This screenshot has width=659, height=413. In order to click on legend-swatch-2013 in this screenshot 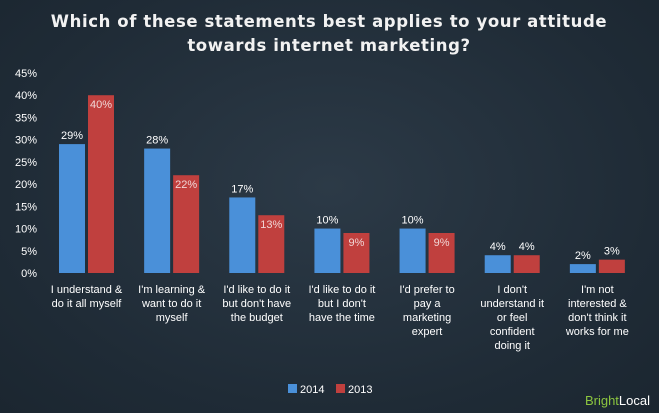, I will do `click(340, 388)`.